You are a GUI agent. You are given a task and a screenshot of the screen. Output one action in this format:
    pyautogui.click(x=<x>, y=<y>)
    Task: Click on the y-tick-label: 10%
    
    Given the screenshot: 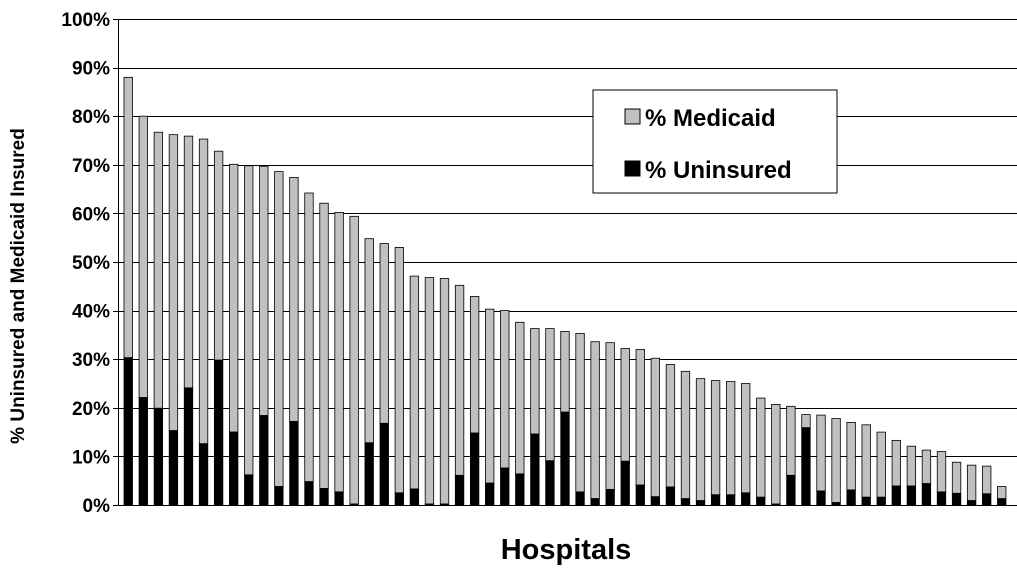 What is the action you would take?
    pyautogui.click(x=91, y=457)
    